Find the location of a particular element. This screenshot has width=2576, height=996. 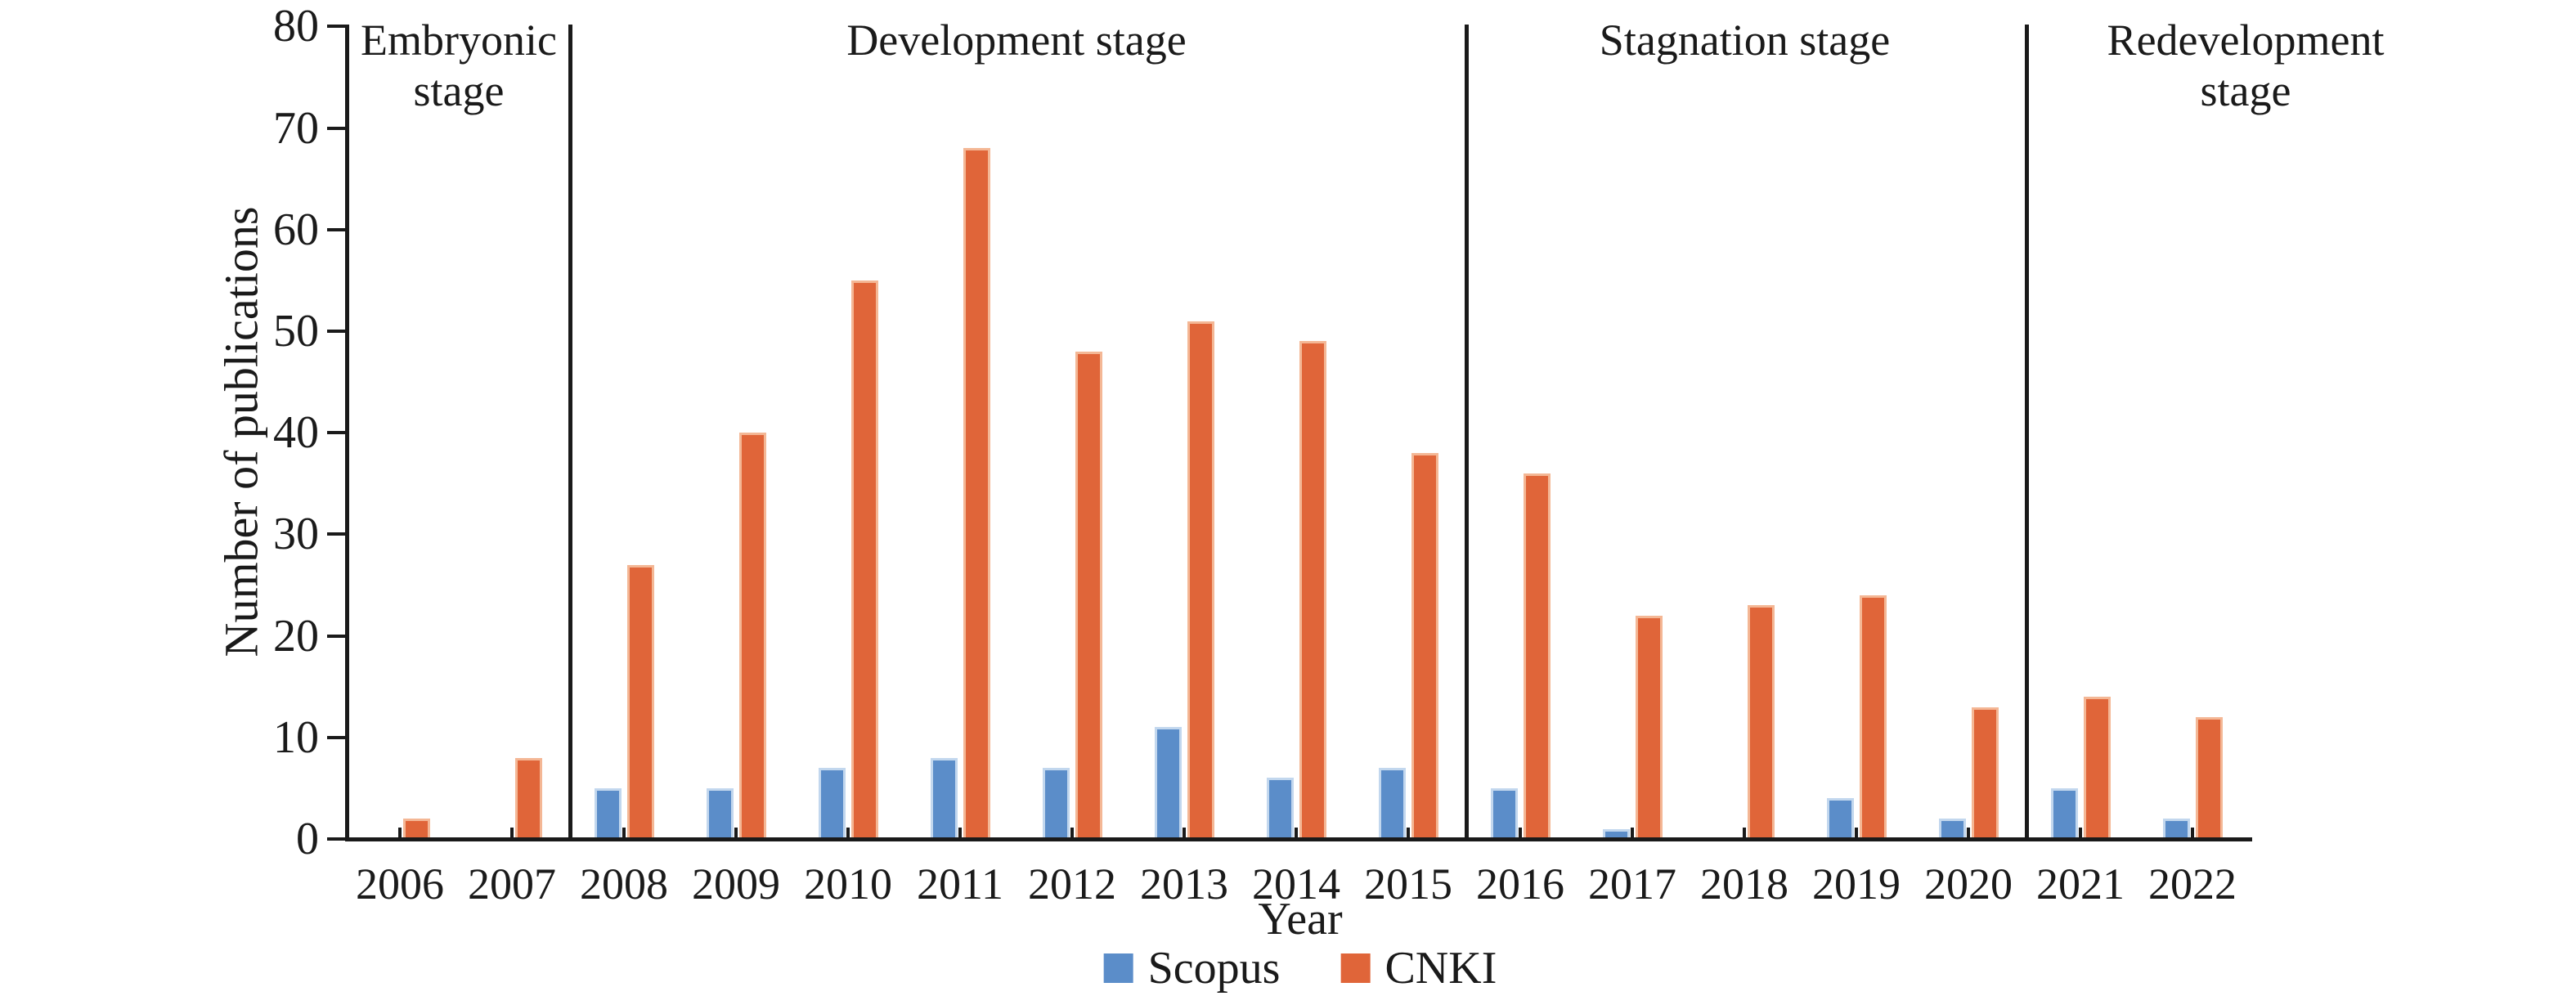

bar-scopus-2021 is located at coordinates (2064, 813).